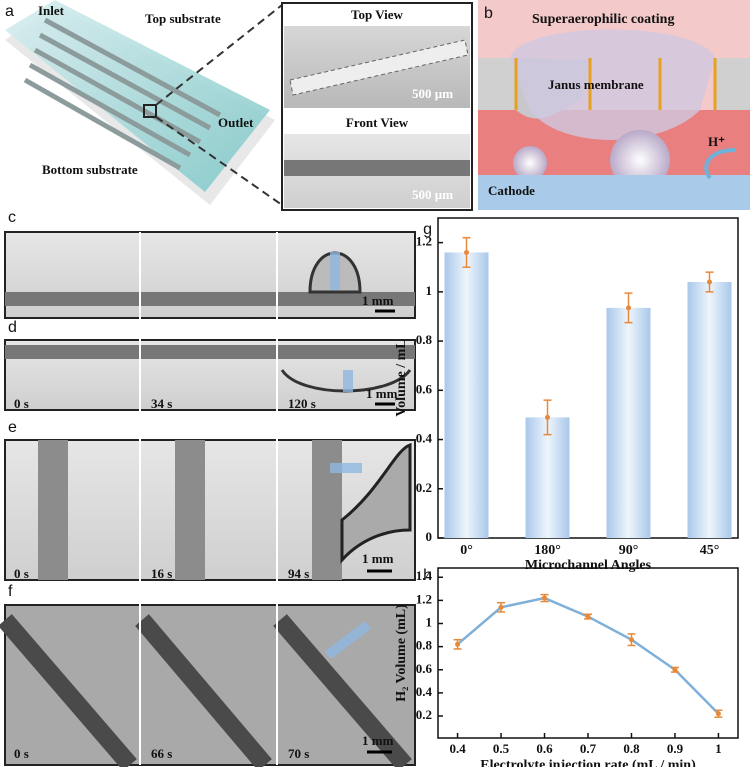 Image resolution: width=750 pixels, height=767 pixels. I want to click on y-tick-label: 1.4, so click(424, 575).